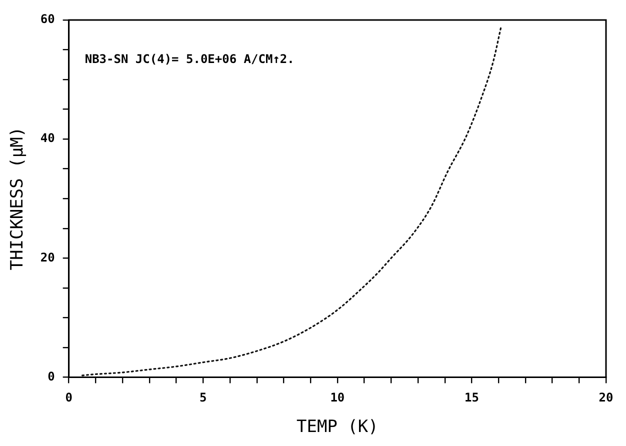 Image resolution: width=626 pixels, height=446 pixels. I want to click on y-tick-label: 20, so click(47, 257).